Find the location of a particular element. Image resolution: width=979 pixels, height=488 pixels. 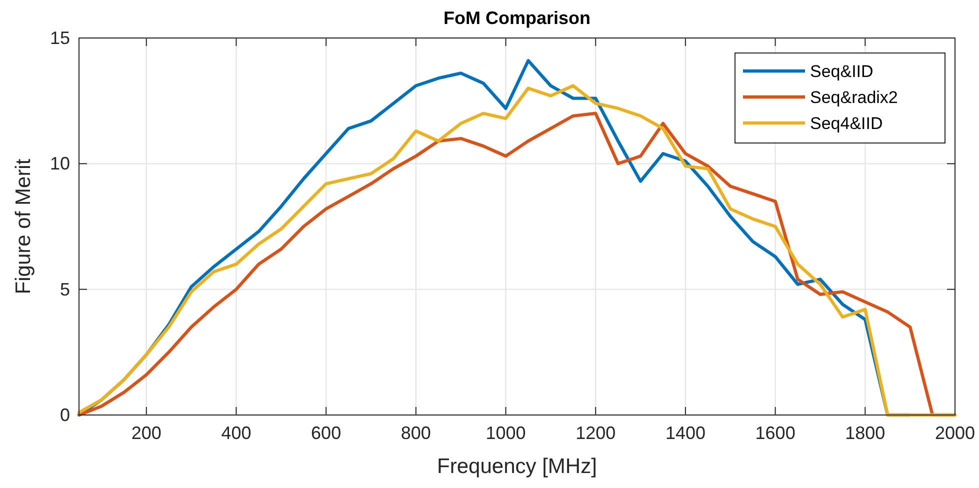

x-axis-title: Frequency [MHz] is located at coordinates (517, 466).